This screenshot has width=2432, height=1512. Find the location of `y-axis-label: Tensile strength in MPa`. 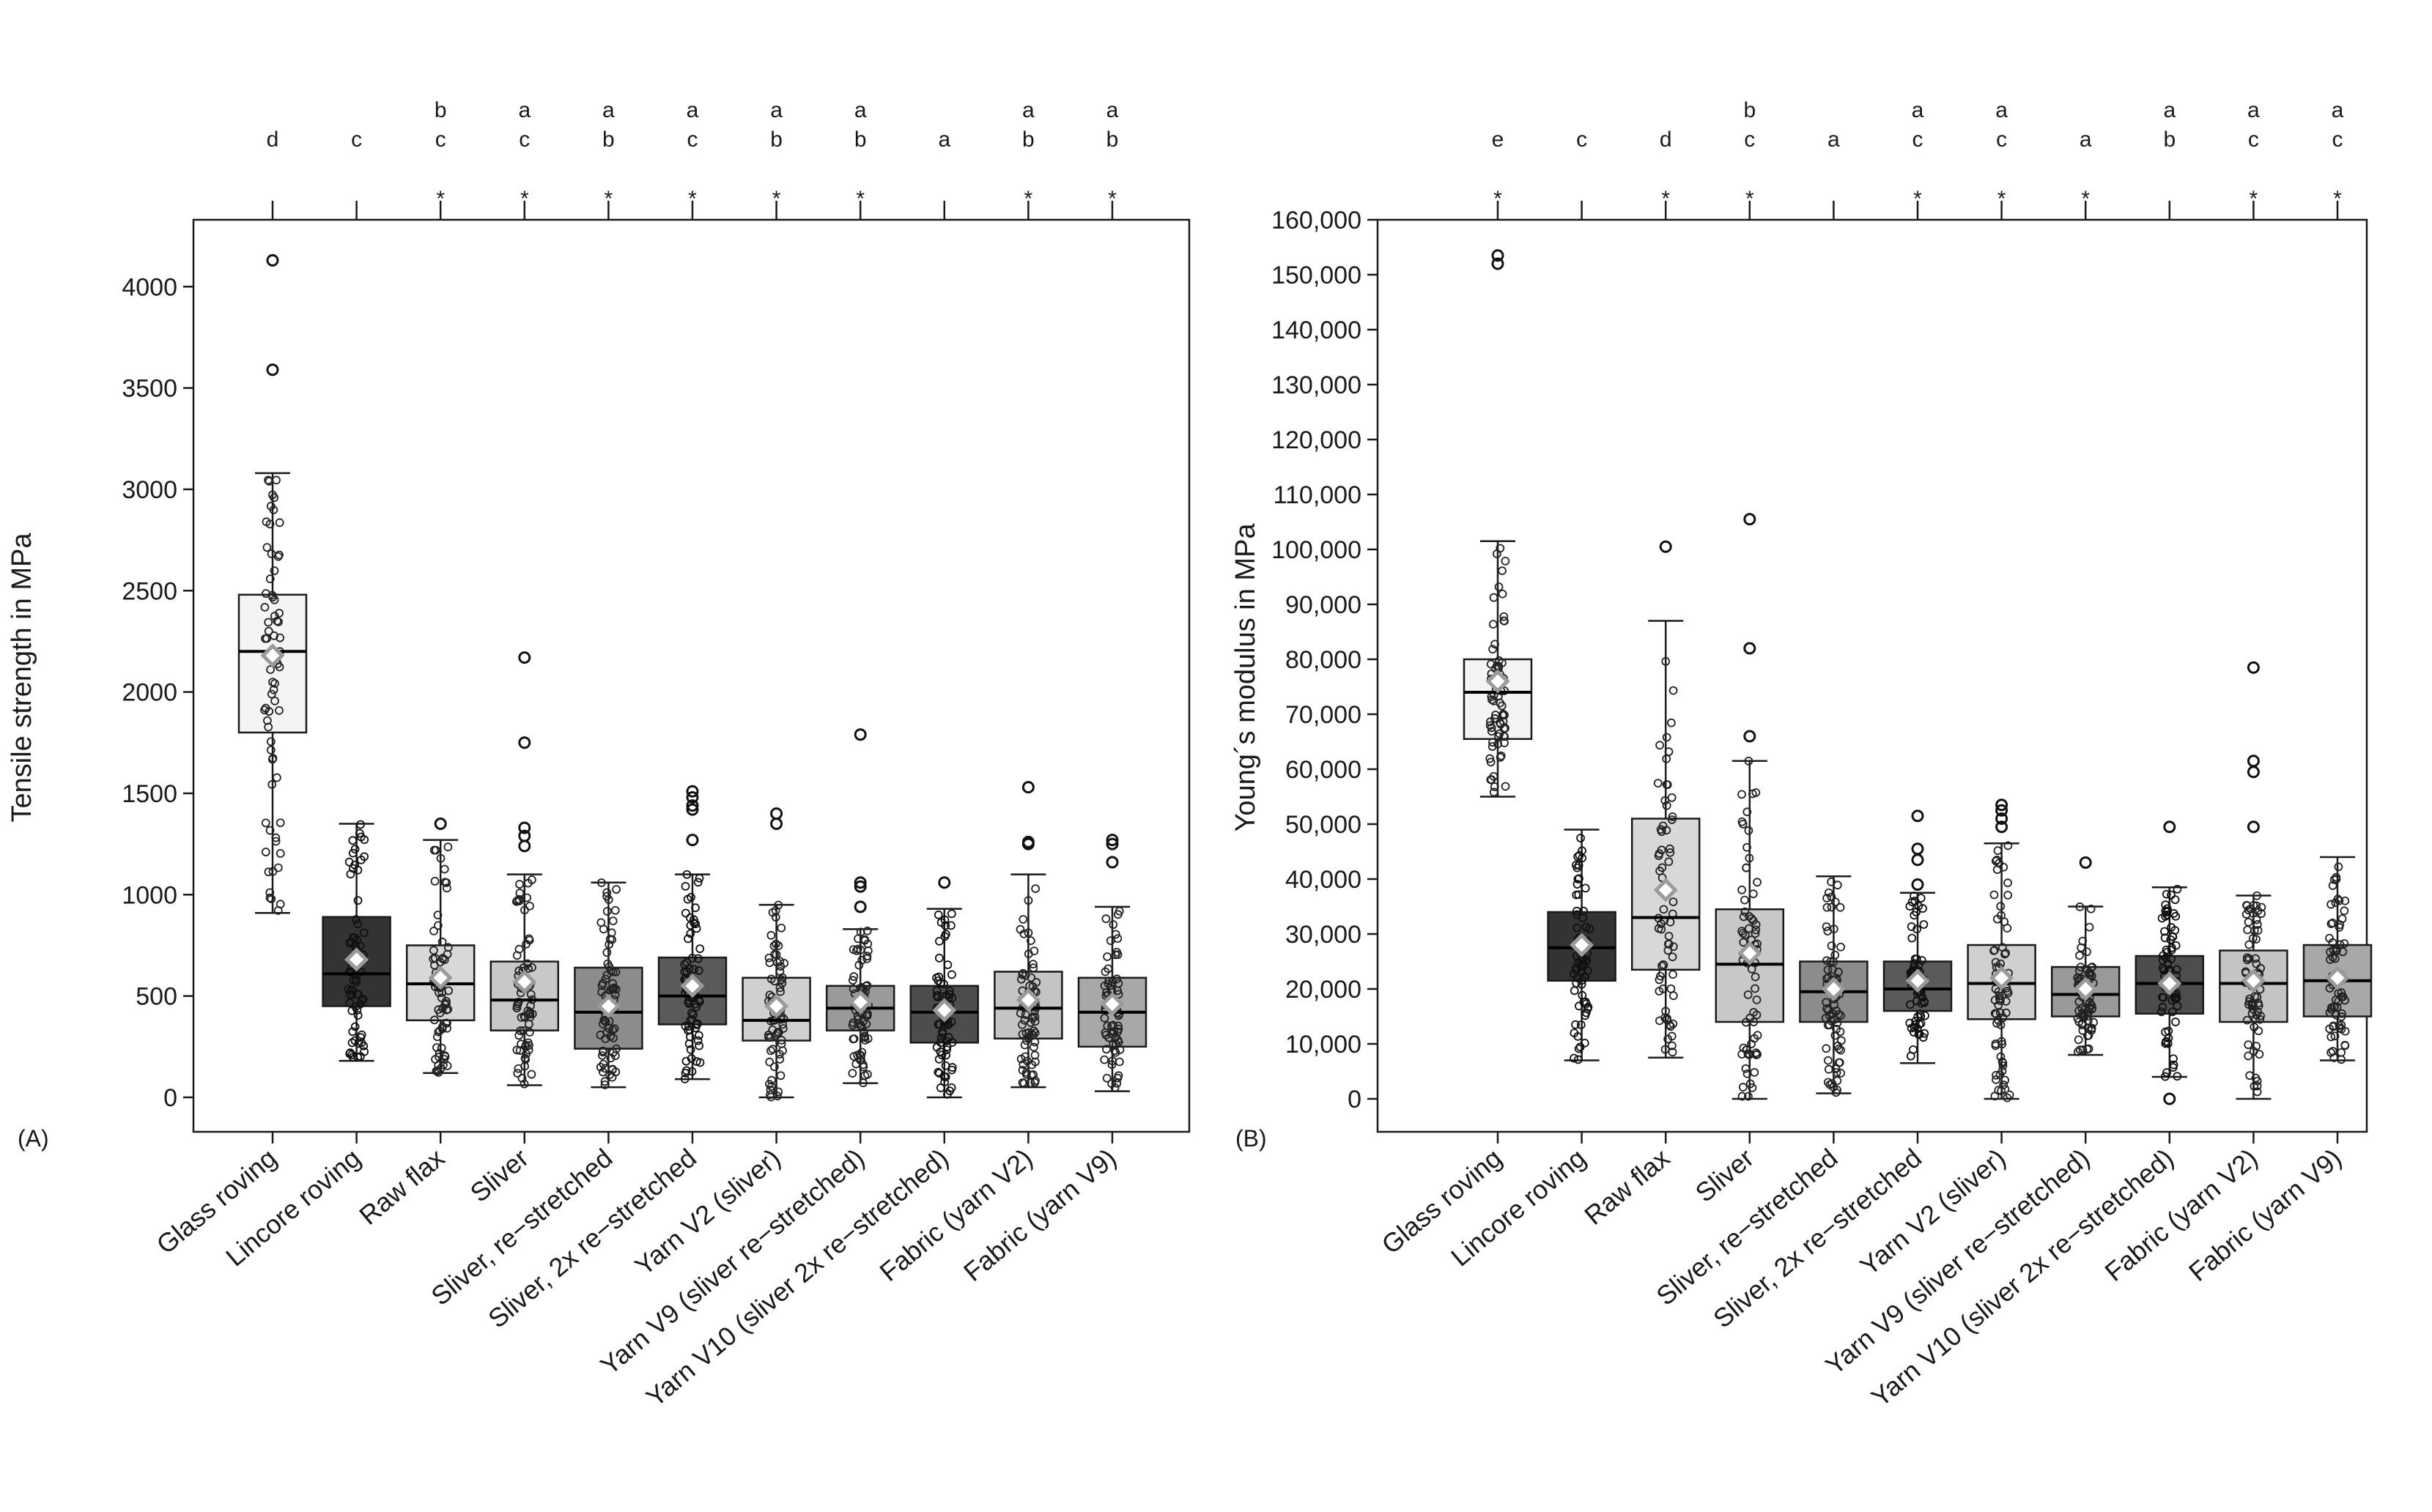

y-axis-label: Tensile strength in MPa is located at coordinates (22, 678).